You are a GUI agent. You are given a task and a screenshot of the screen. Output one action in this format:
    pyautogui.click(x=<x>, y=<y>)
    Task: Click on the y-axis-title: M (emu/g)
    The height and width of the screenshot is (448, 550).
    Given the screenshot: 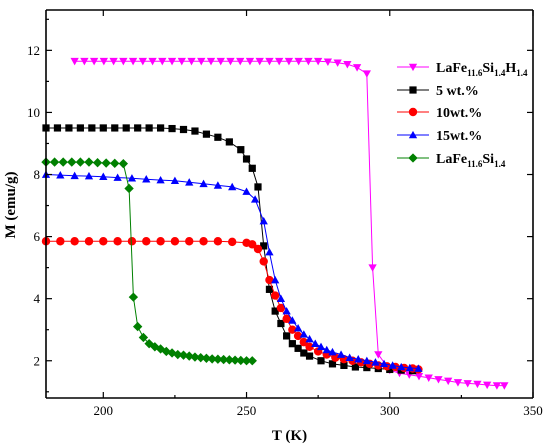 What is the action you would take?
    pyautogui.click(x=11, y=204)
    